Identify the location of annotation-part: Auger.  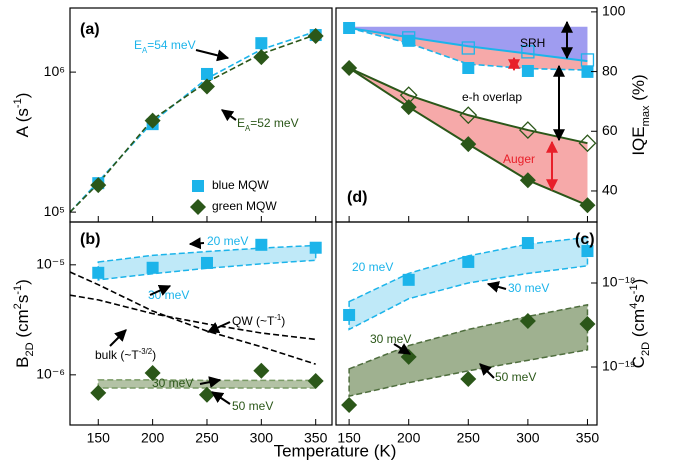
(519, 159).